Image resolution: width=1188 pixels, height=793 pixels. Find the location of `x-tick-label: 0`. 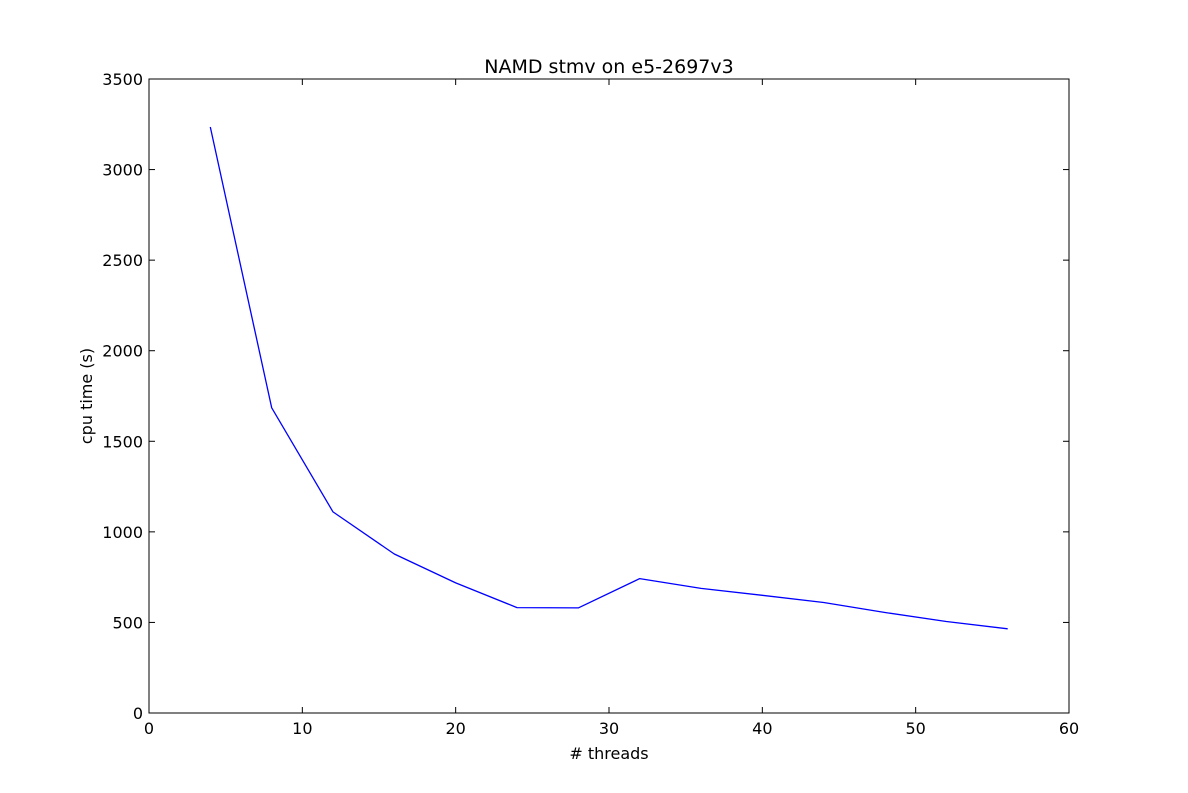

x-tick-label: 0 is located at coordinates (149, 728).